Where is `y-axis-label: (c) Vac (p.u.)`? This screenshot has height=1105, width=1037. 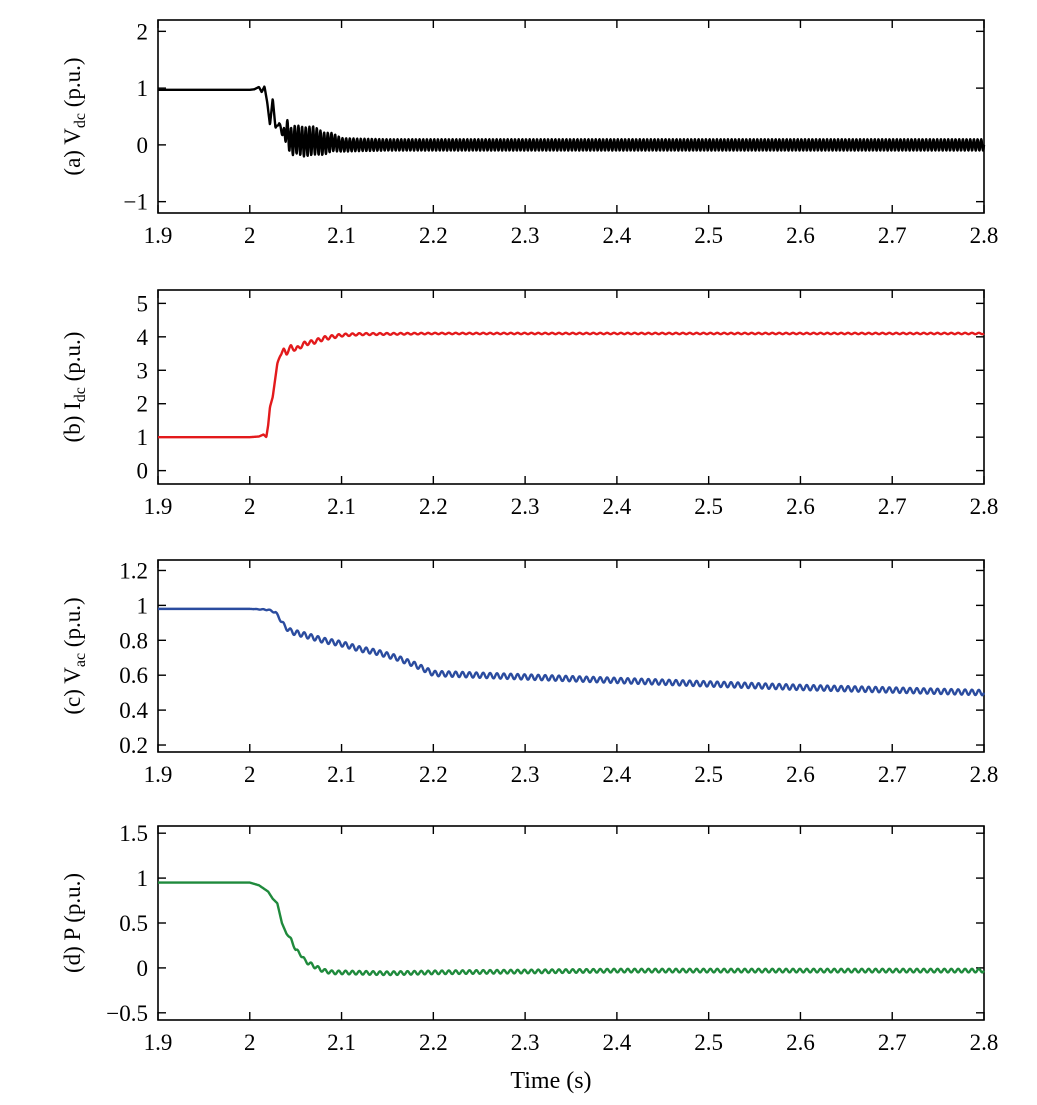
y-axis-label: (c) Vac (p.u.) is located at coordinates (74, 655).